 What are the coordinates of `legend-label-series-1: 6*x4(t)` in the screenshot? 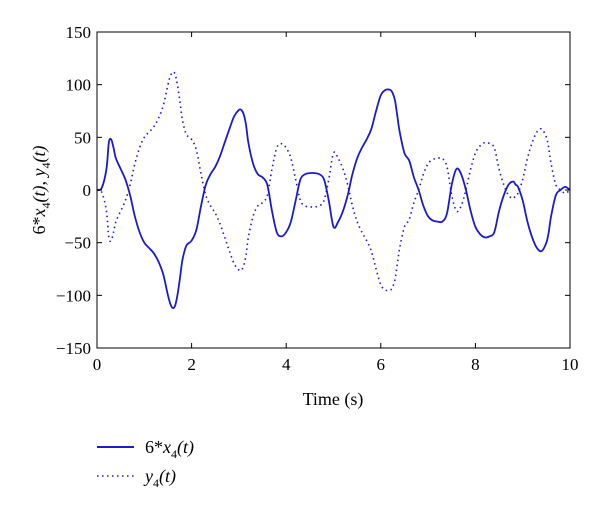 It's located at (169, 449).